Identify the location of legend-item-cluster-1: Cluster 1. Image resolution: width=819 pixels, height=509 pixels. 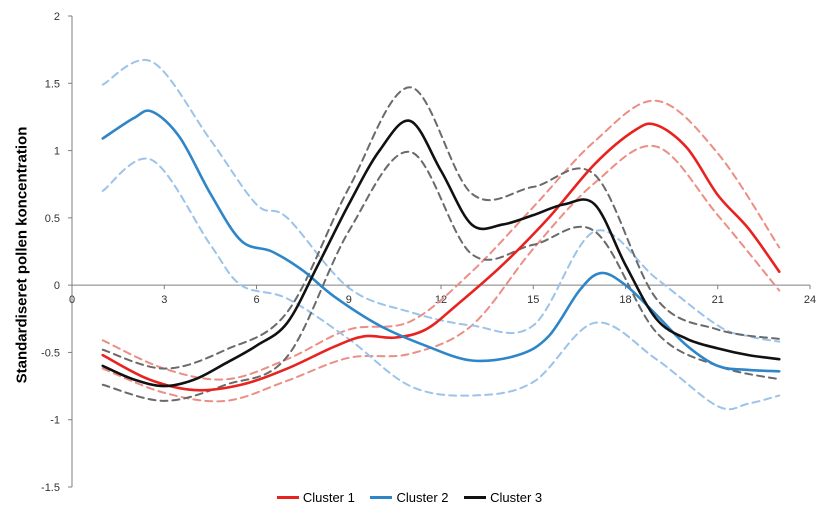
(315, 497).